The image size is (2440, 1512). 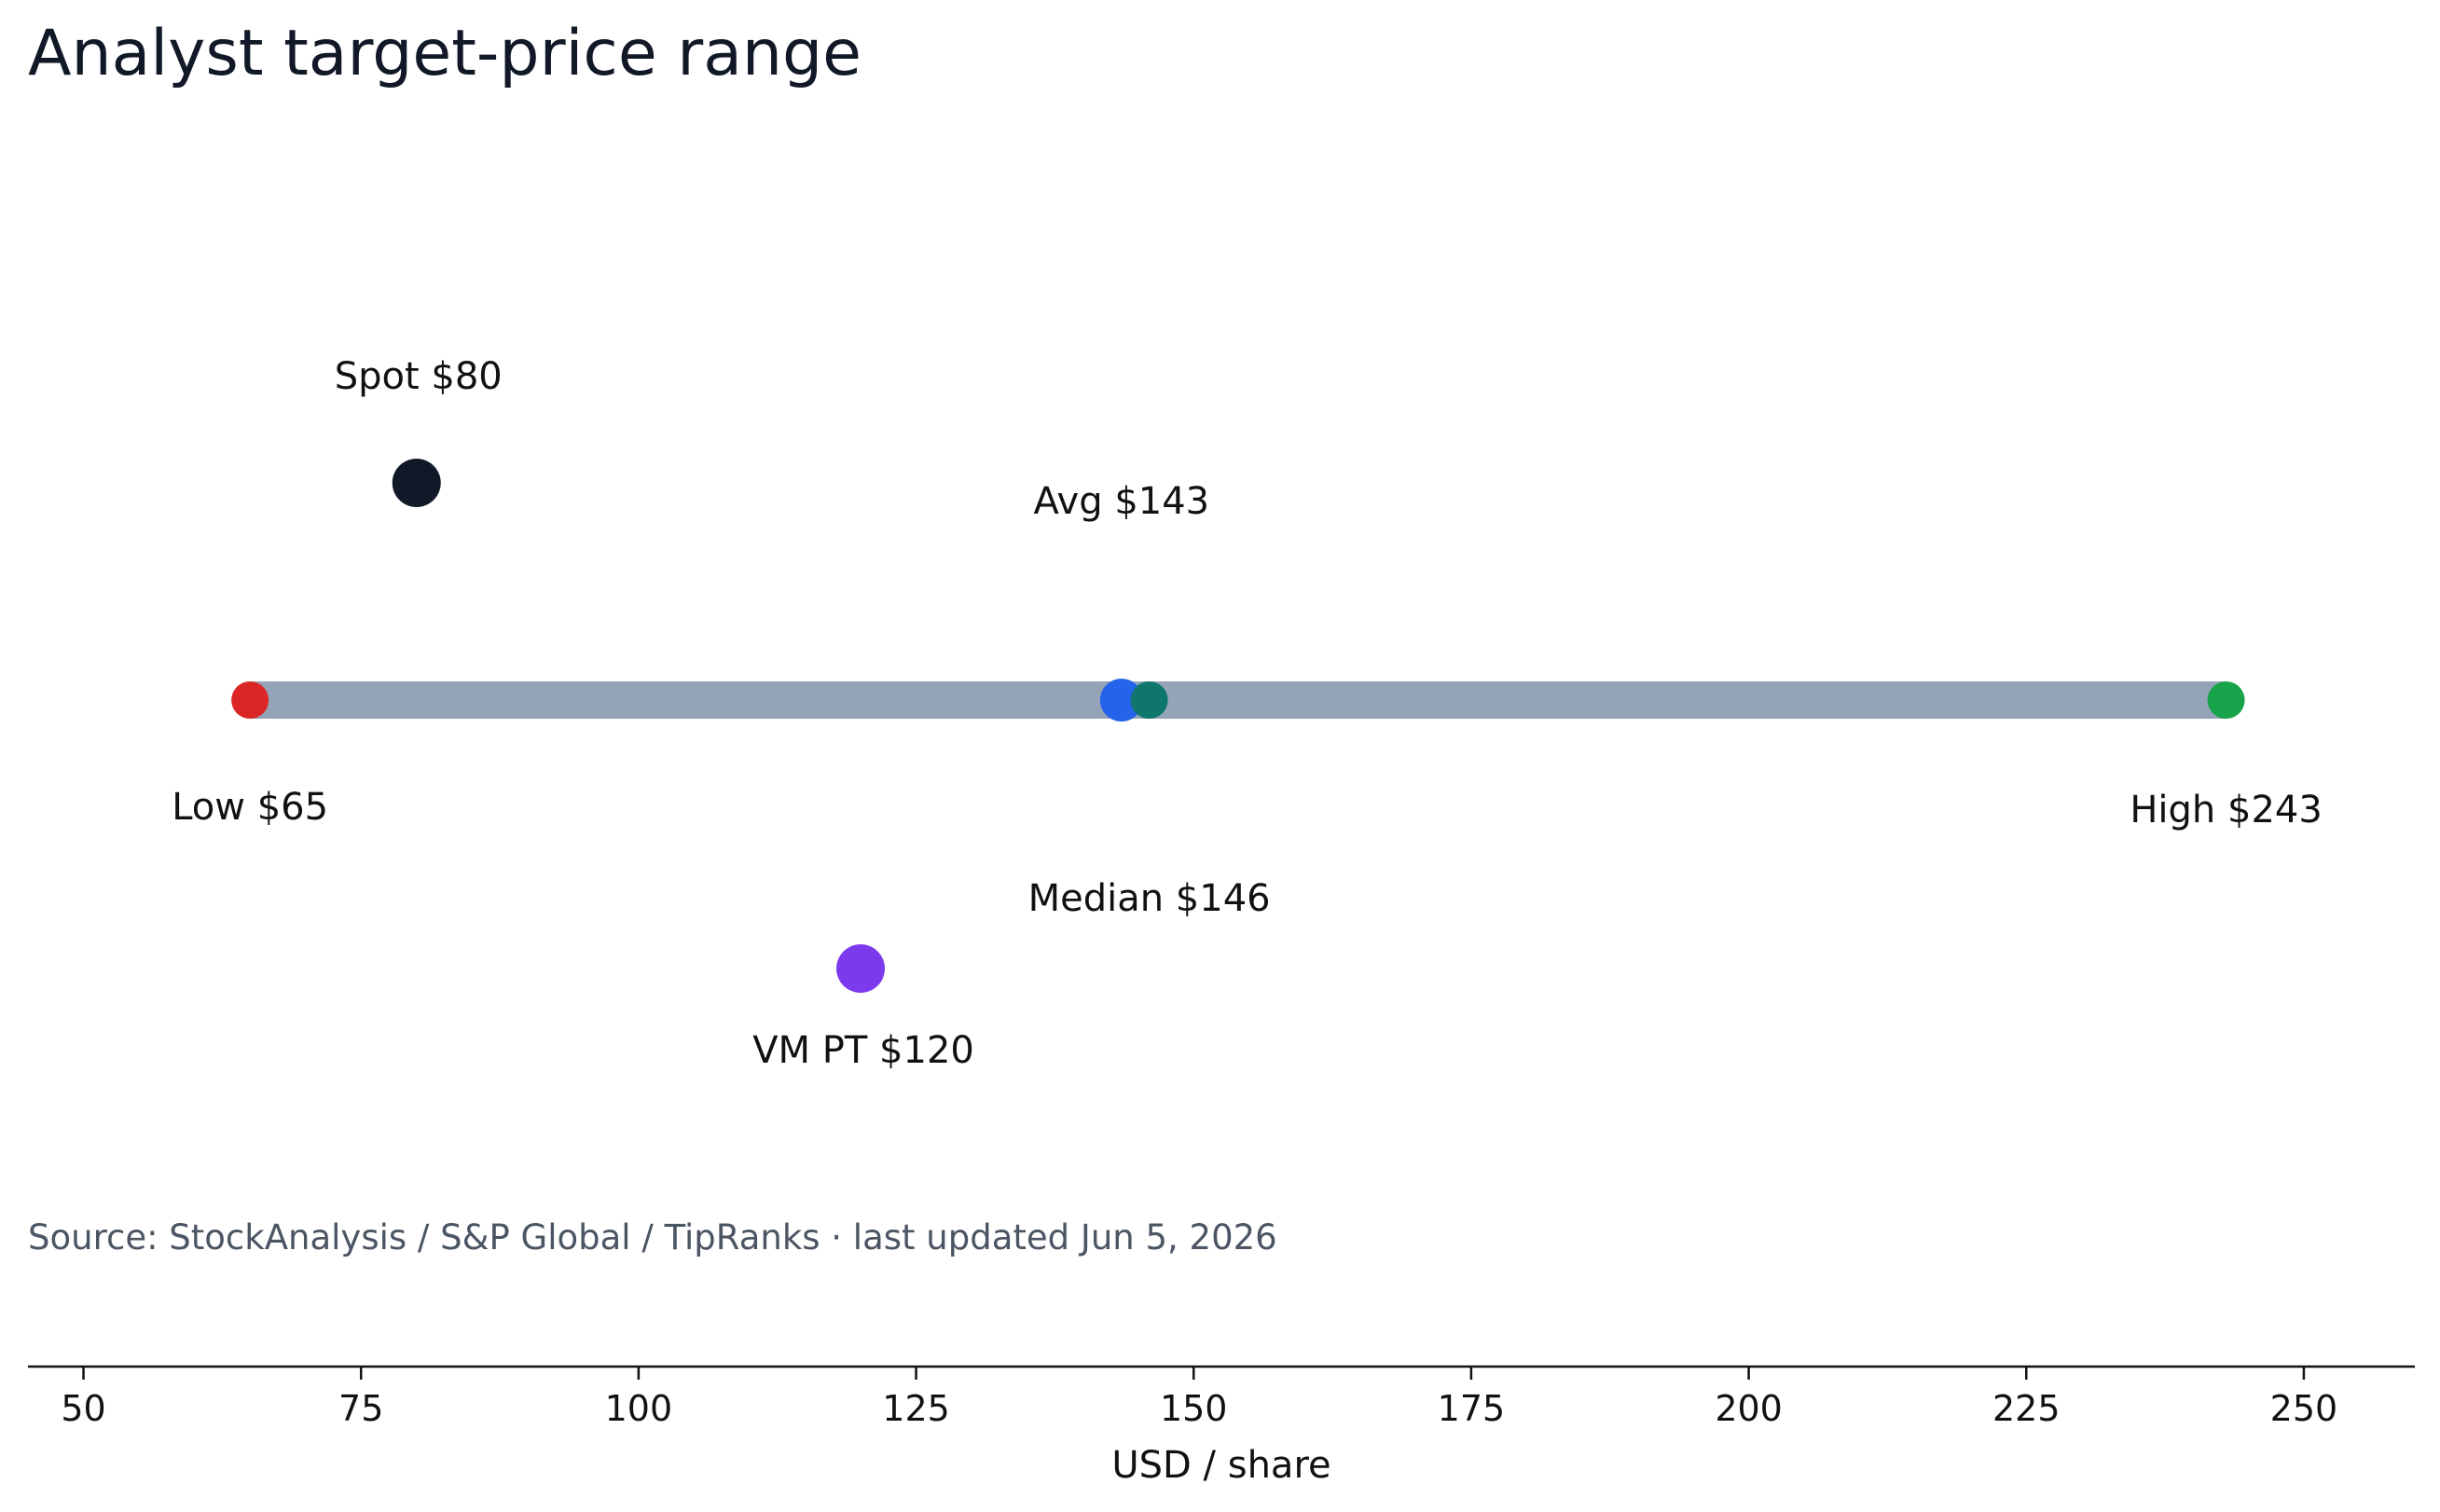 What do you see at coordinates (1149, 700) in the screenshot?
I see `marker-median` at bounding box center [1149, 700].